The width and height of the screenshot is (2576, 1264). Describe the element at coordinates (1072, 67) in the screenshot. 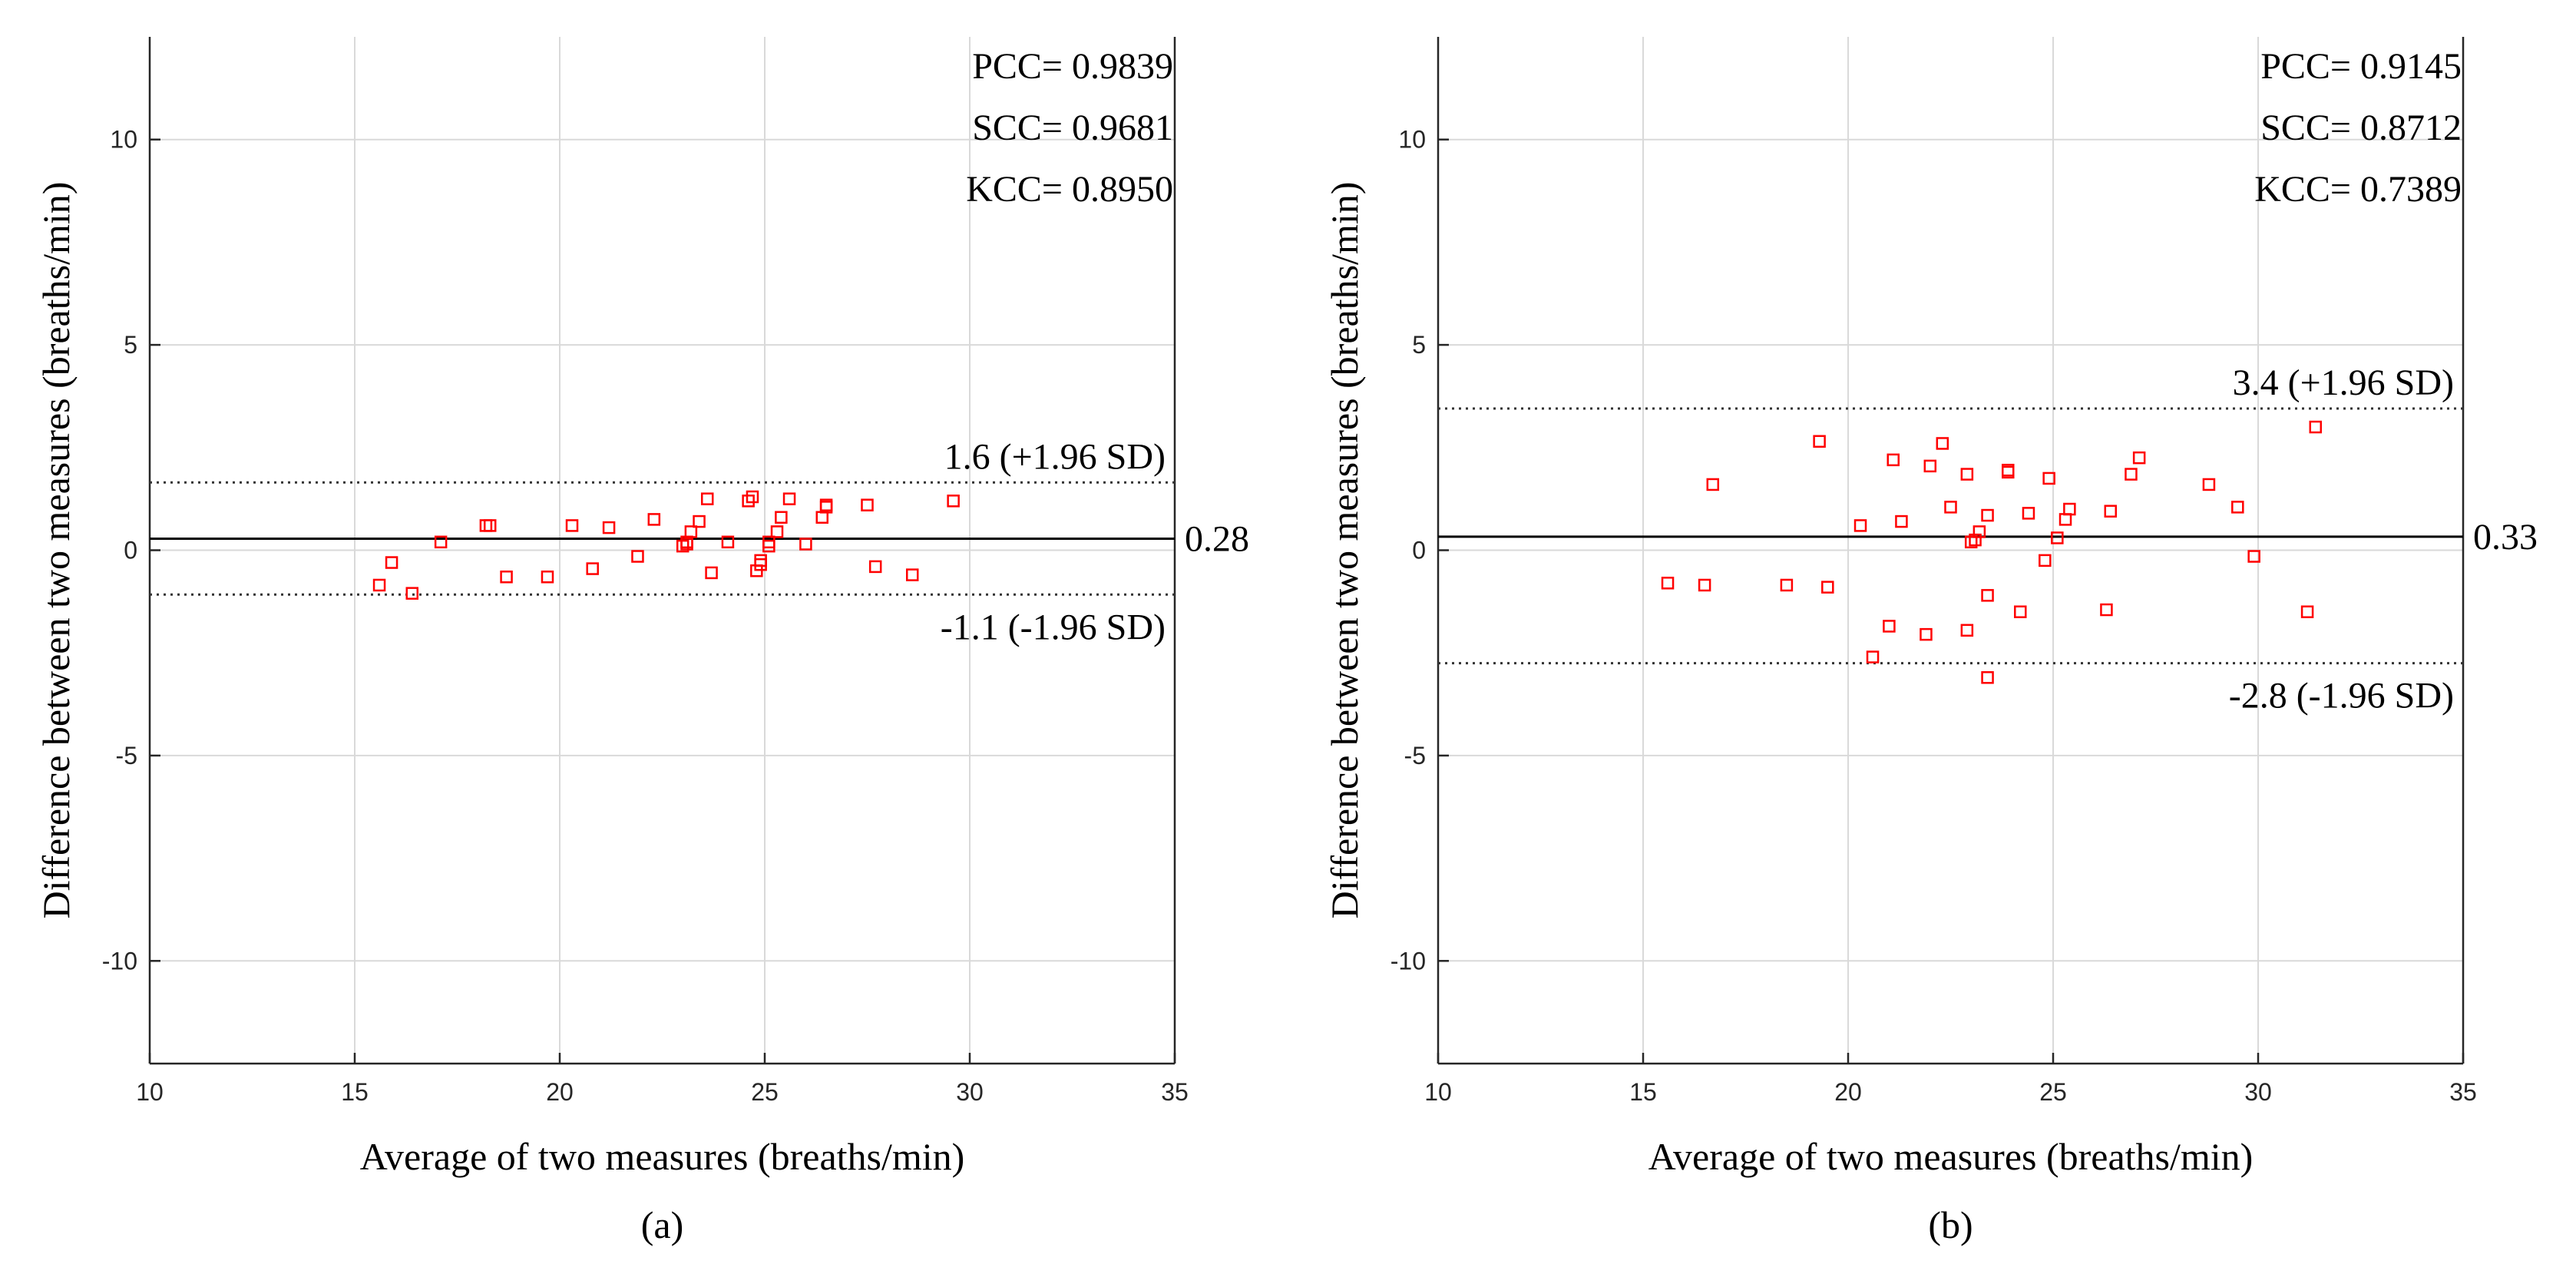

I see `panel-a-stat-pcc: PCC= 0.9839` at that location.